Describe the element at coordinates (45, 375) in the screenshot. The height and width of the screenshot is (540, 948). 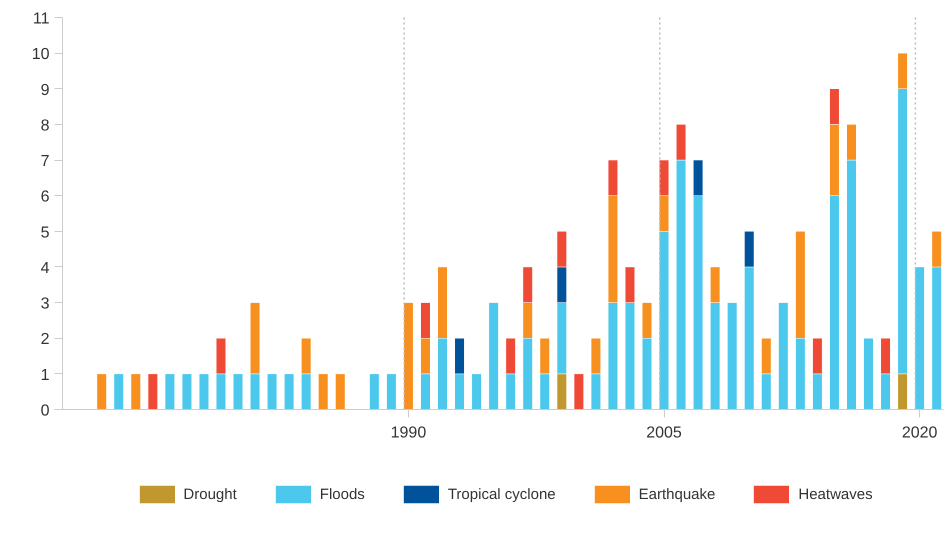
I see `y-tick-label: 1` at that location.